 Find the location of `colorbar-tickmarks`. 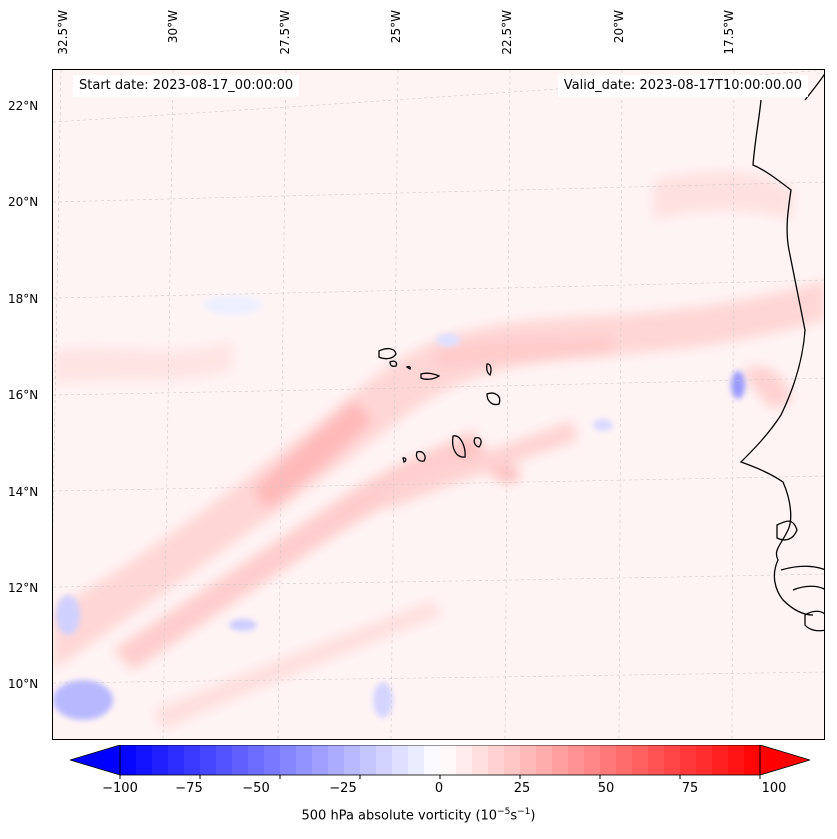

colorbar-tickmarks is located at coordinates (440, 777).